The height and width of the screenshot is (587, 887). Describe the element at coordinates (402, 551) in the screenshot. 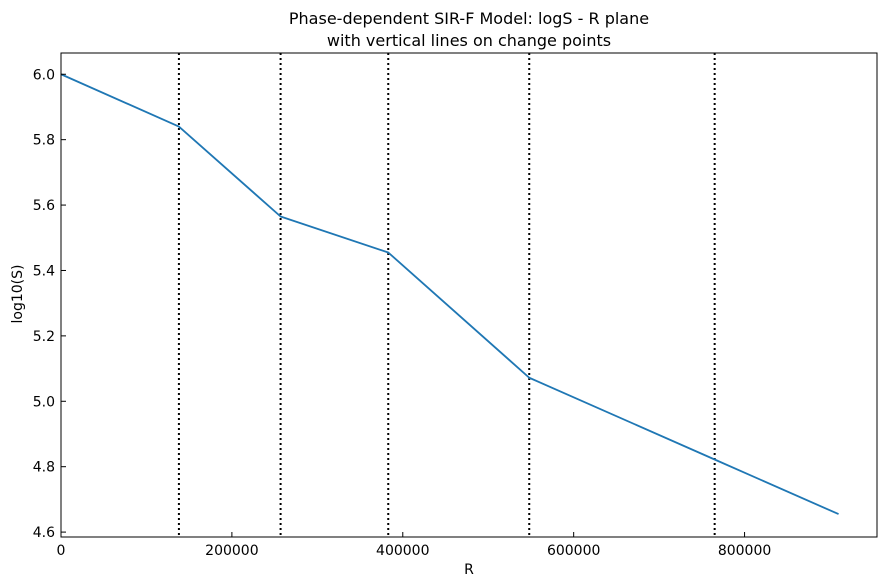

I see `x-tick-label: 400000` at that location.